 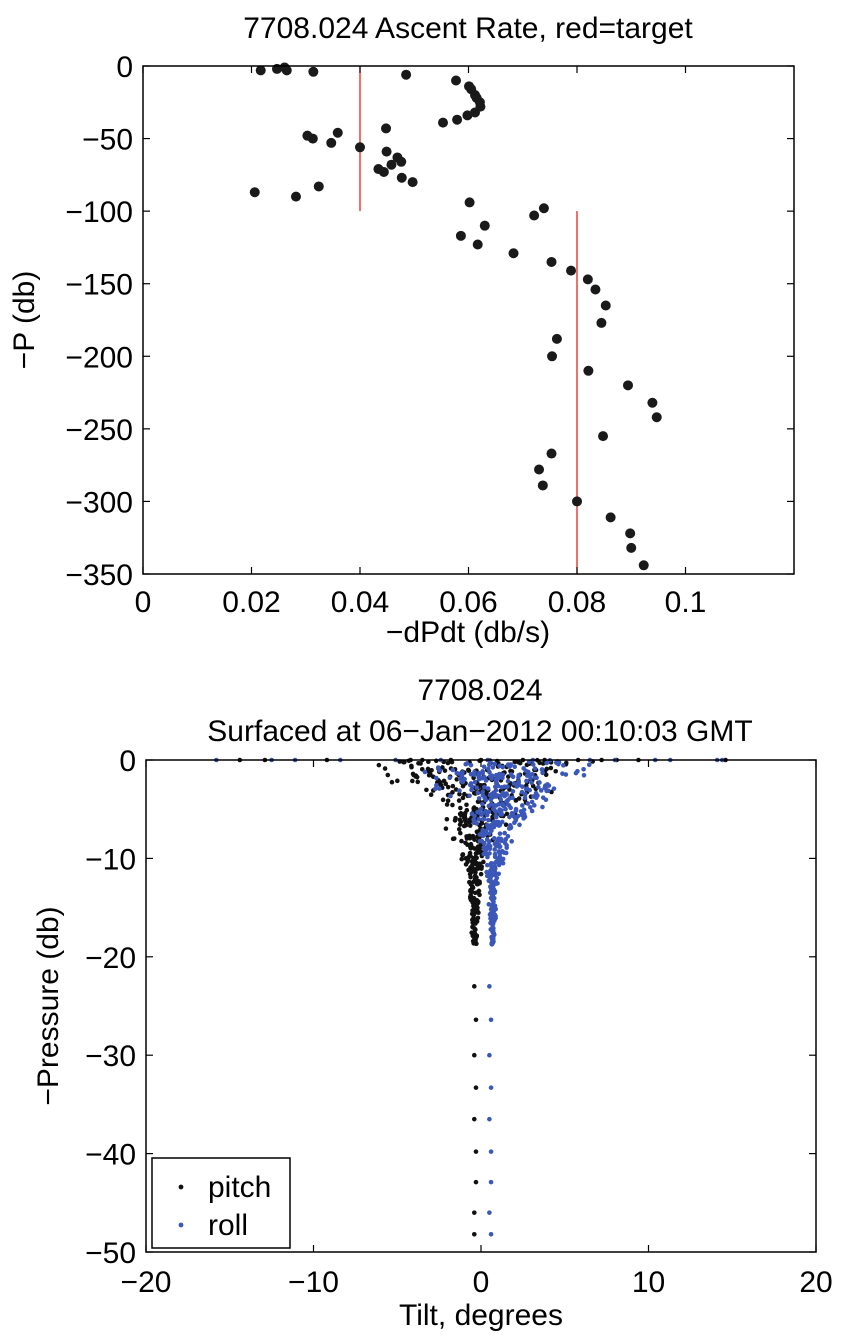 I want to click on legend-roll-marker, so click(x=181, y=1225).